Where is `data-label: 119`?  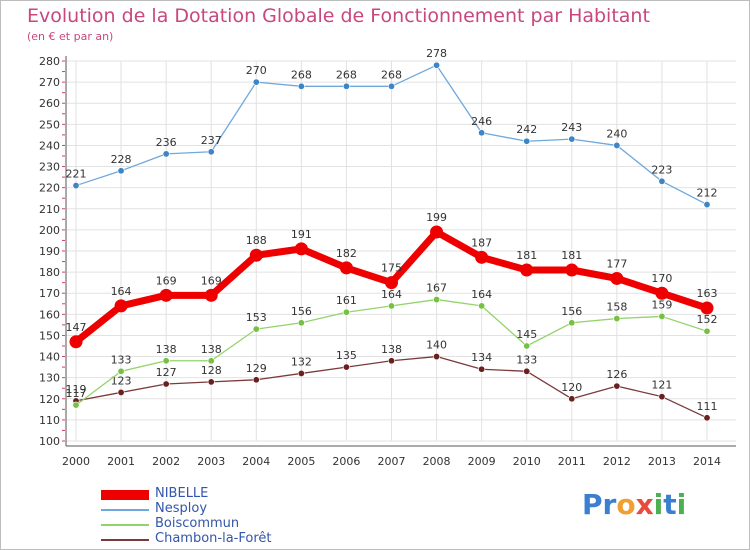 data-label: 119 is located at coordinates (76, 389).